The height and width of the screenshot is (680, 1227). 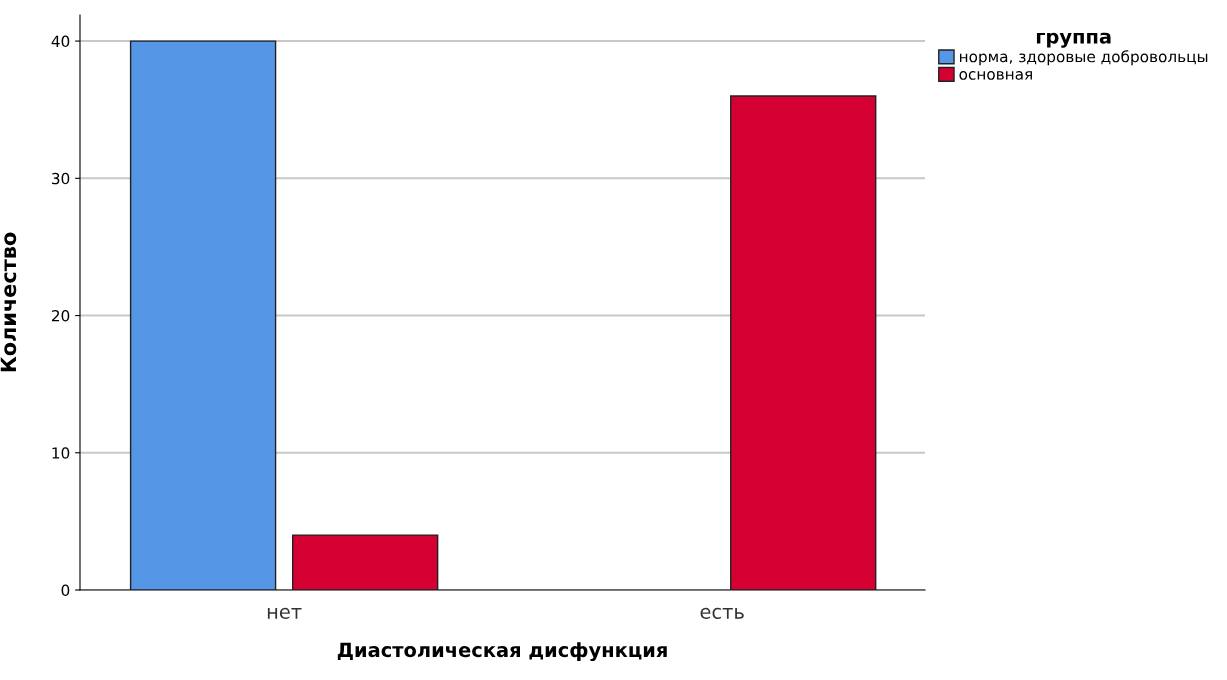 I want to click on legend-label: основная, so click(x=995, y=75).